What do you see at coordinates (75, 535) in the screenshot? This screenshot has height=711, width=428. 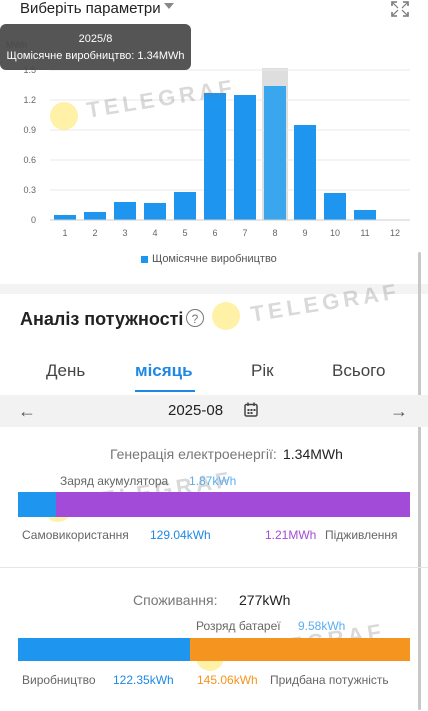 I see `self-use-label: Самовикористання` at bounding box center [75, 535].